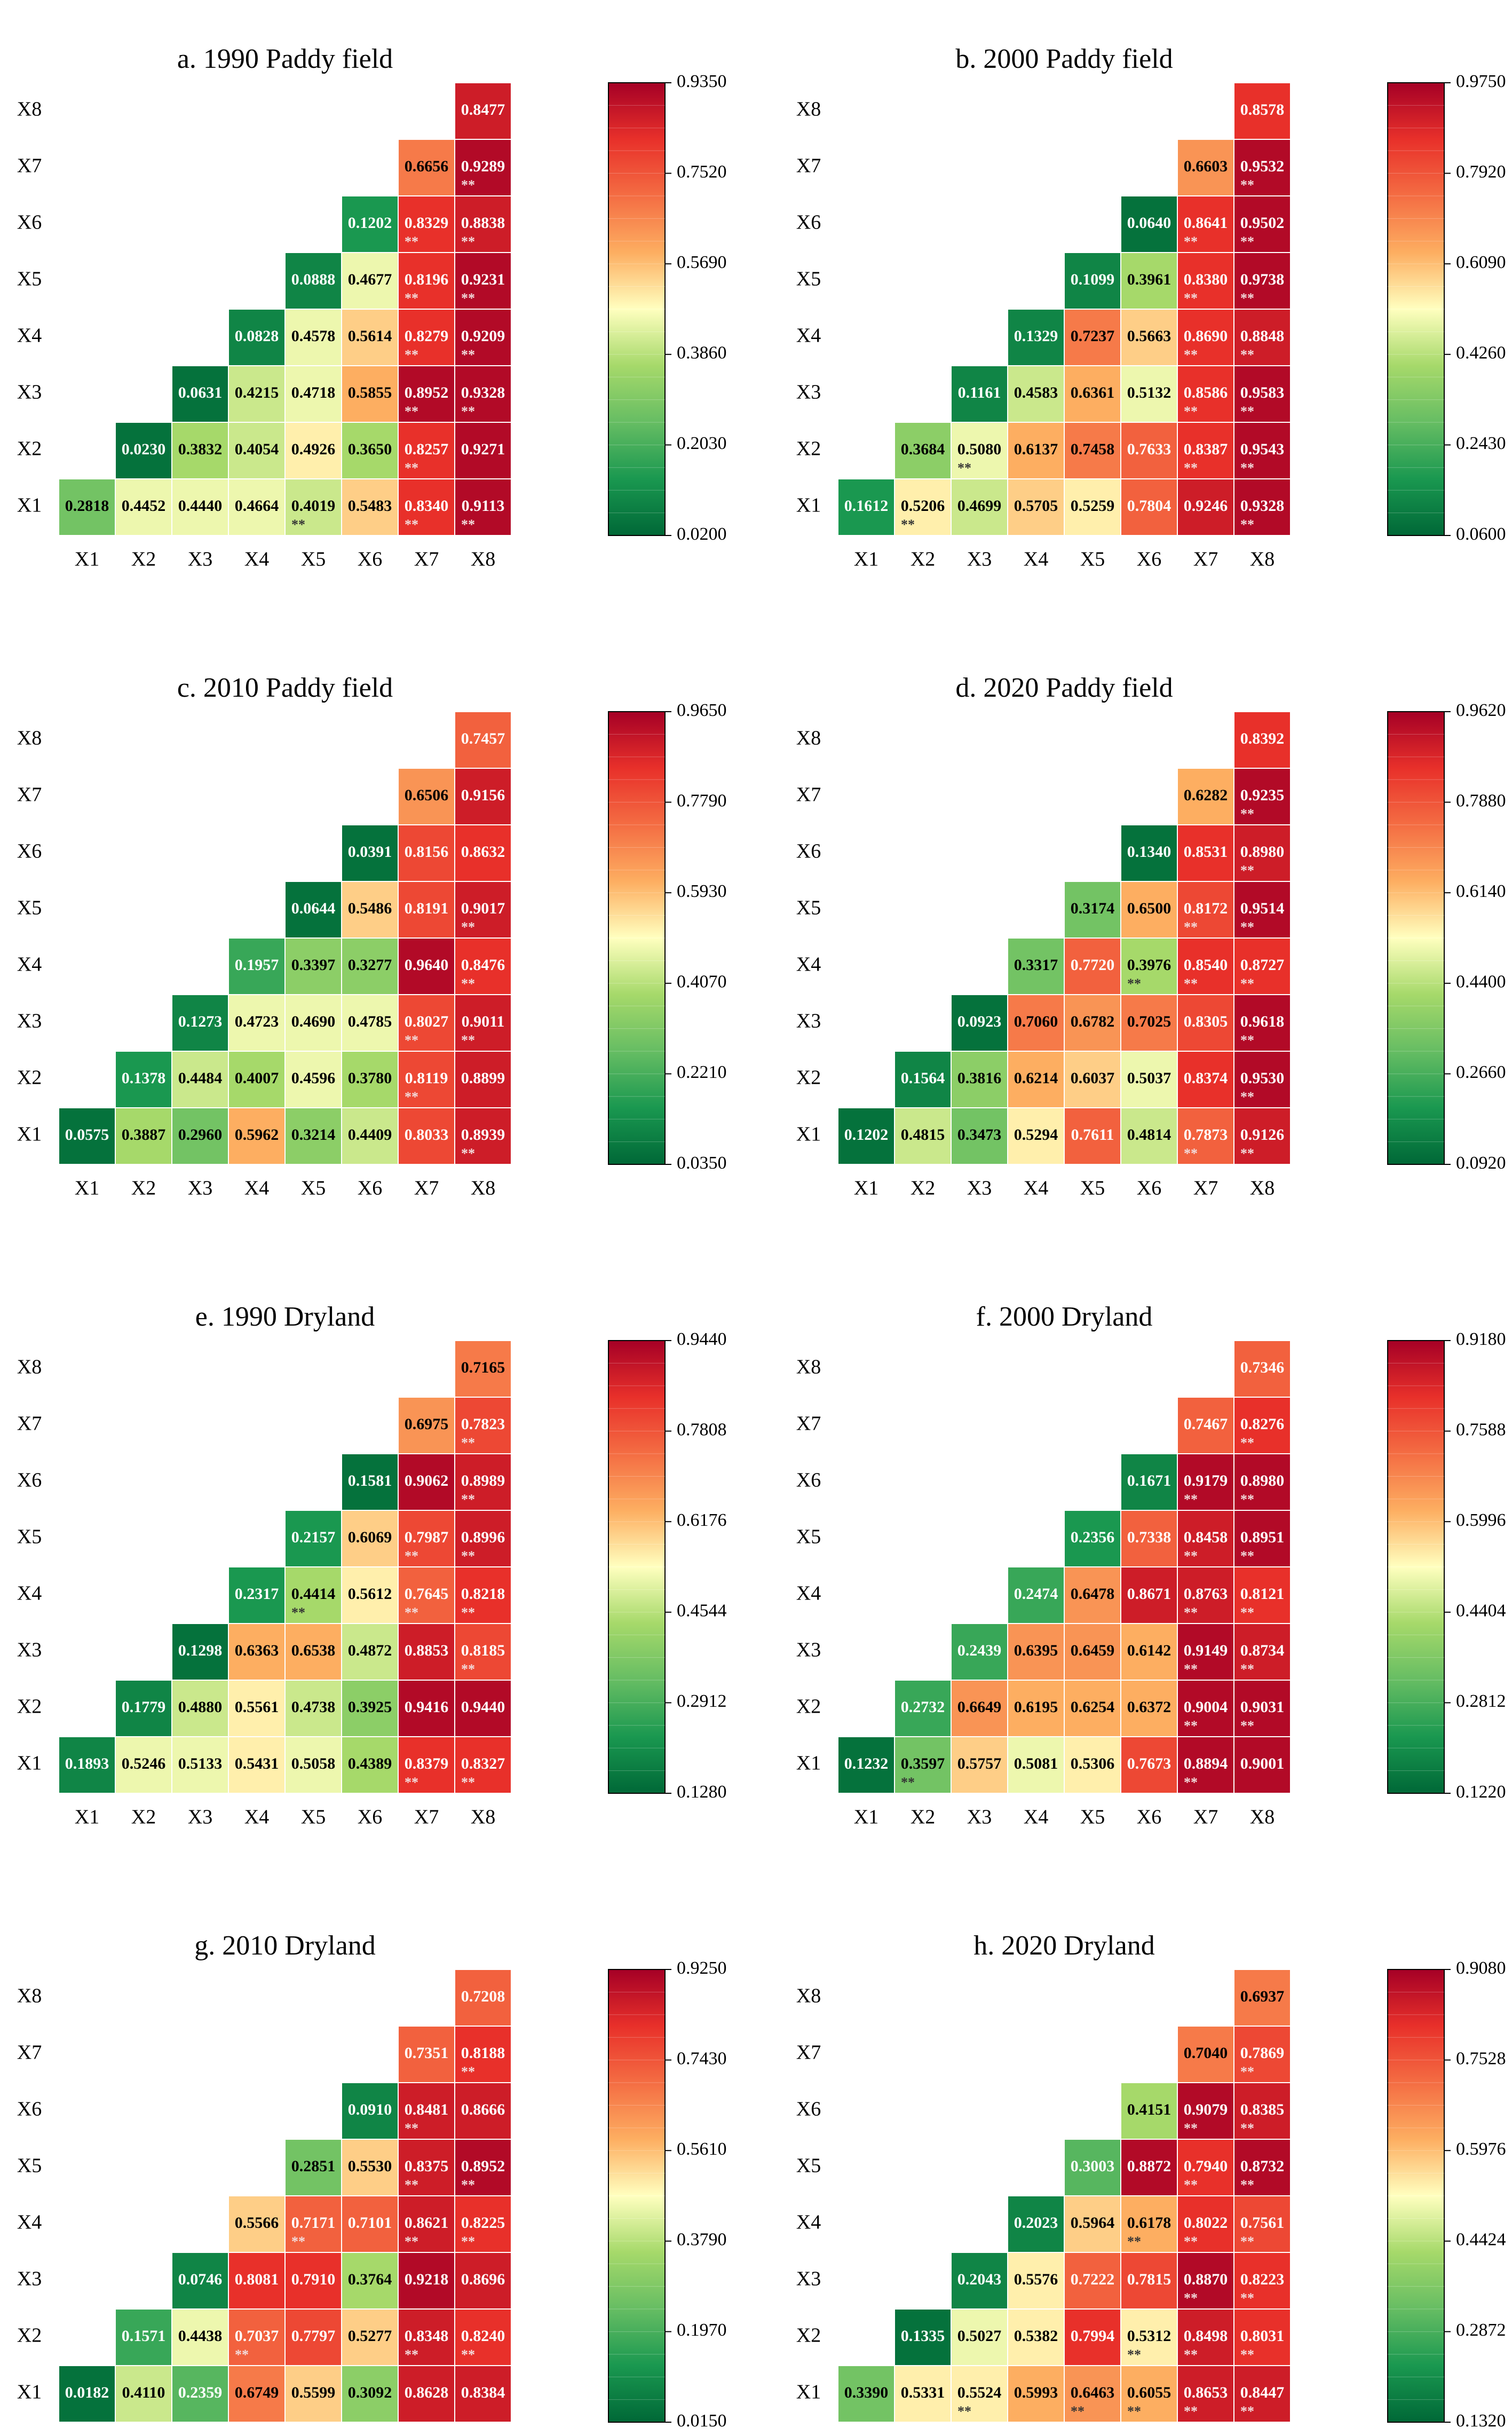 This screenshot has height=2435, width=1512. Describe the element at coordinates (1262, 1078) in the screenshot. I see `cell-value-label: 0.9530` at that location.